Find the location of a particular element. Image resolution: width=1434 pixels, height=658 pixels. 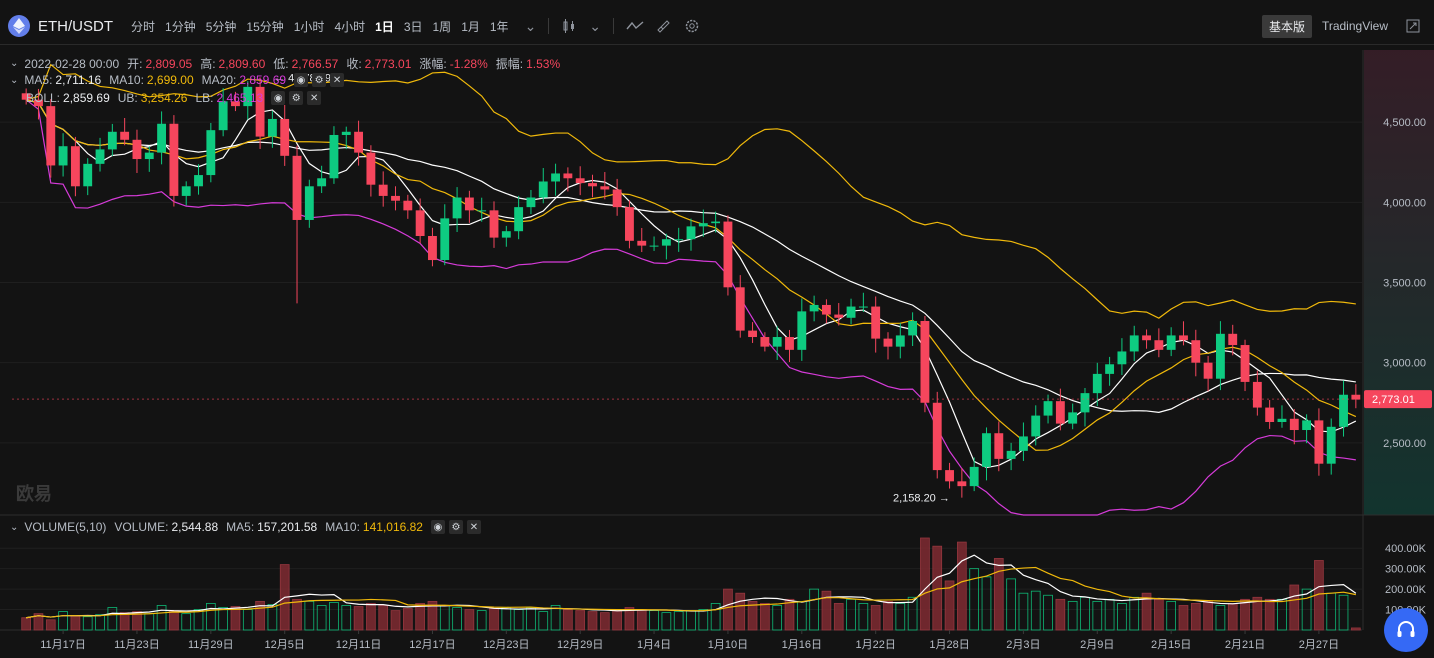

gear-icon is located at coordinates (692, 26).